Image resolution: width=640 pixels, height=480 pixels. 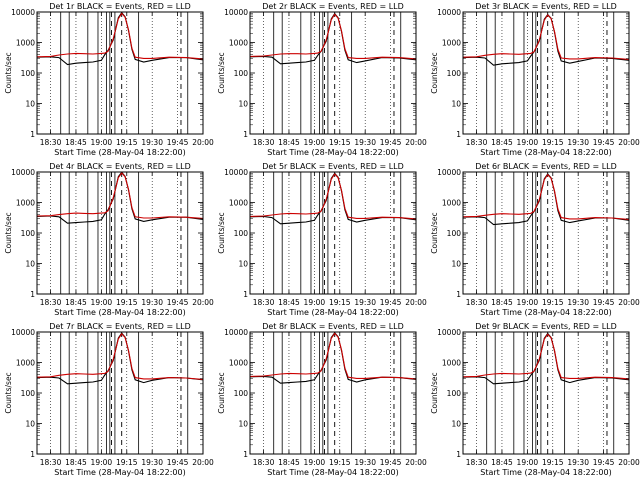 What do you see at coordinates (546, 326) in the screenshot?
I see `panel-title: Det 9r BLACK = Events, RED = LLD` at bounding box center [546, 326].